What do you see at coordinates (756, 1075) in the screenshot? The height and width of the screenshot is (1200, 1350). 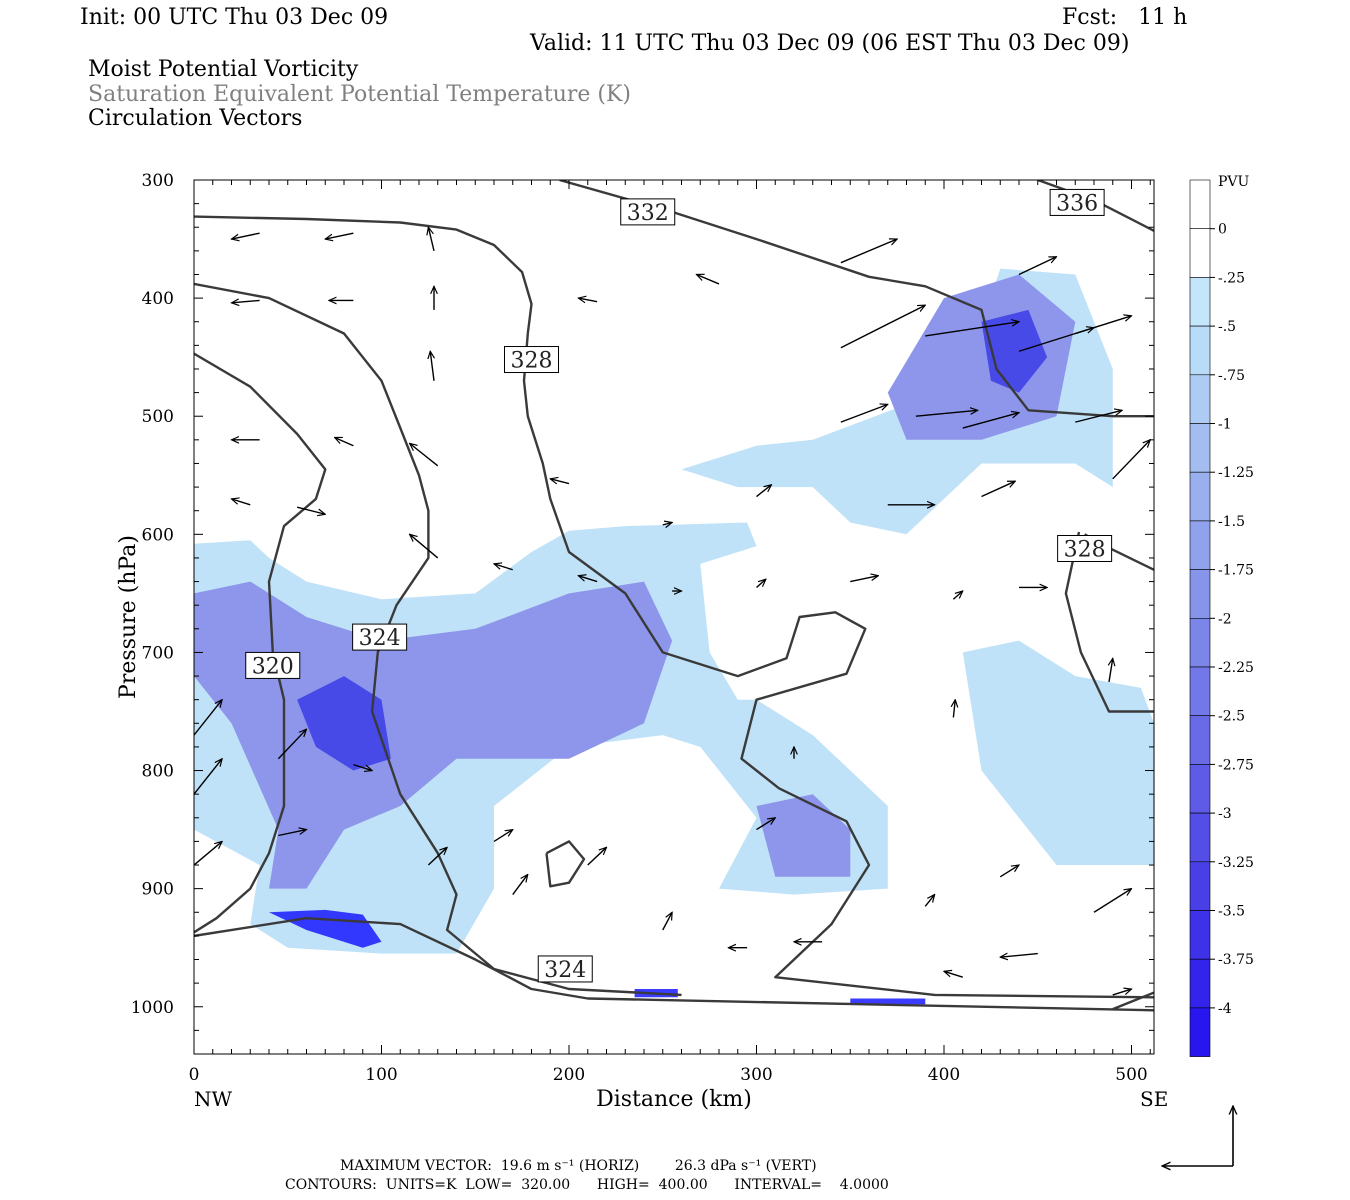 I see `x-tick-label-3: 300` at bounding box center [756, 1075].